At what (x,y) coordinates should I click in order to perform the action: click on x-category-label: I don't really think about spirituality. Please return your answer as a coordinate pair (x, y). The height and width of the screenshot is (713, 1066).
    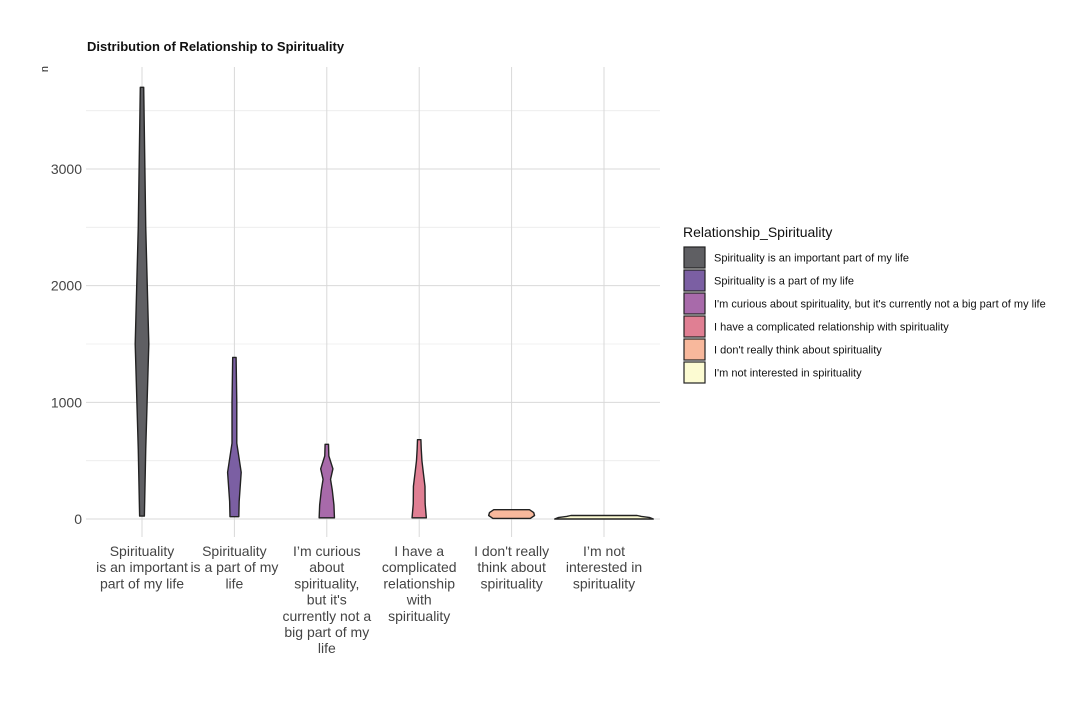
    Looking at the image, I should click on (511, 567).